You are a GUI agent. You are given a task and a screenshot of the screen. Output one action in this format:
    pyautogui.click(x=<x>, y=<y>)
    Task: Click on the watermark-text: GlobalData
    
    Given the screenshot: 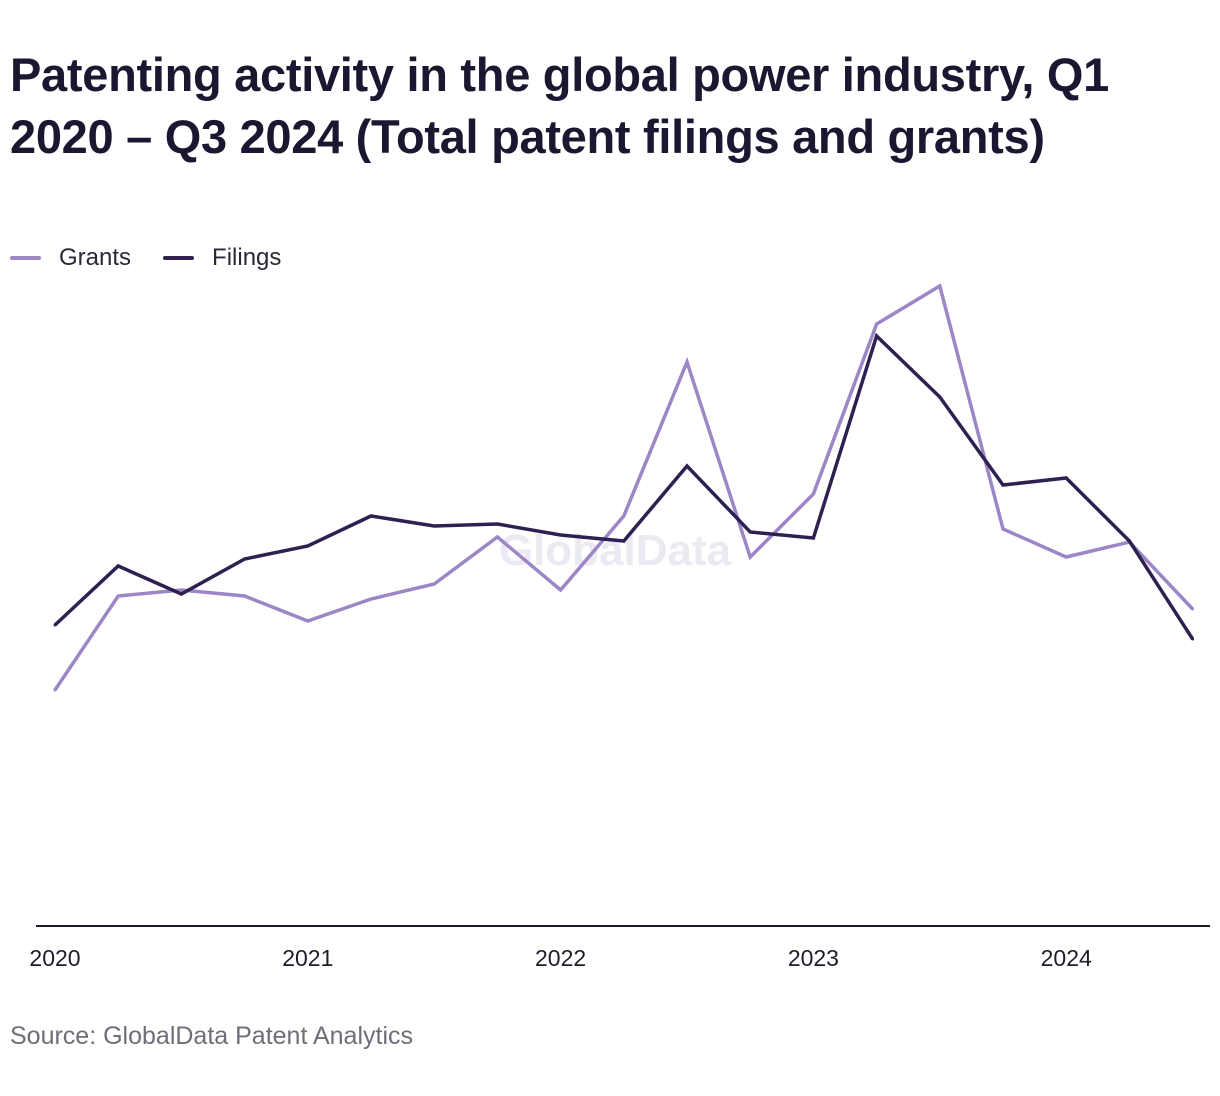 What is the action you would take?
    pyautogui.click(x=615, y=550)
    